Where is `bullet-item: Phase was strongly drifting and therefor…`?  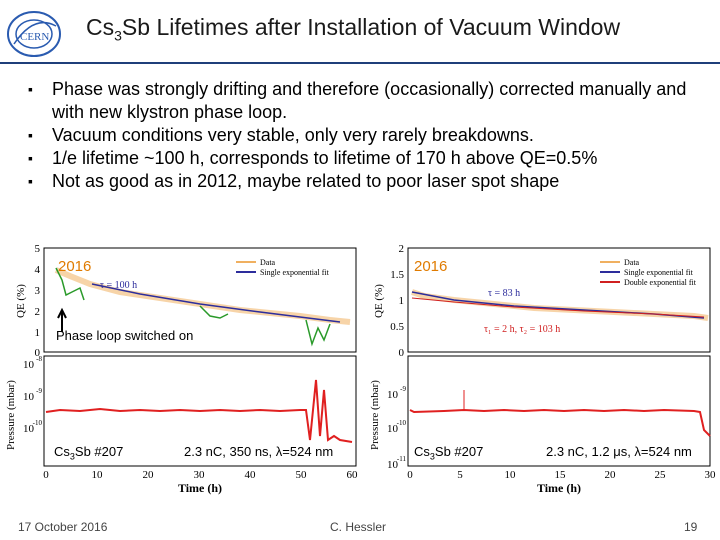 bullet-item: Phase was strongly drifting and therefor… is located at coordinates (363, 101).